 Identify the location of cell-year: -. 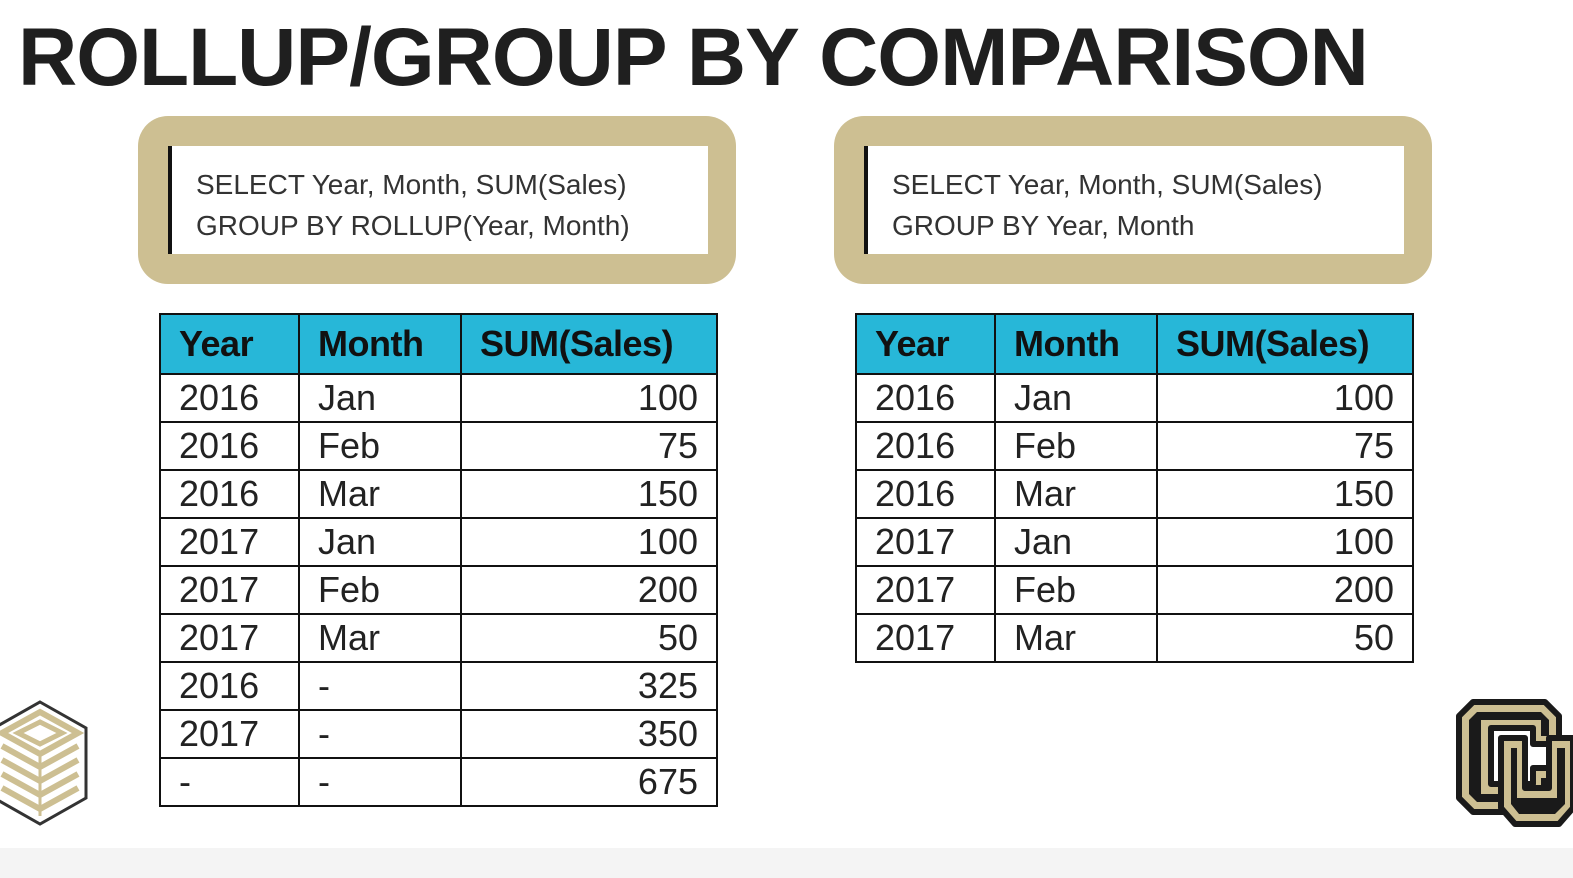
(229, 782).